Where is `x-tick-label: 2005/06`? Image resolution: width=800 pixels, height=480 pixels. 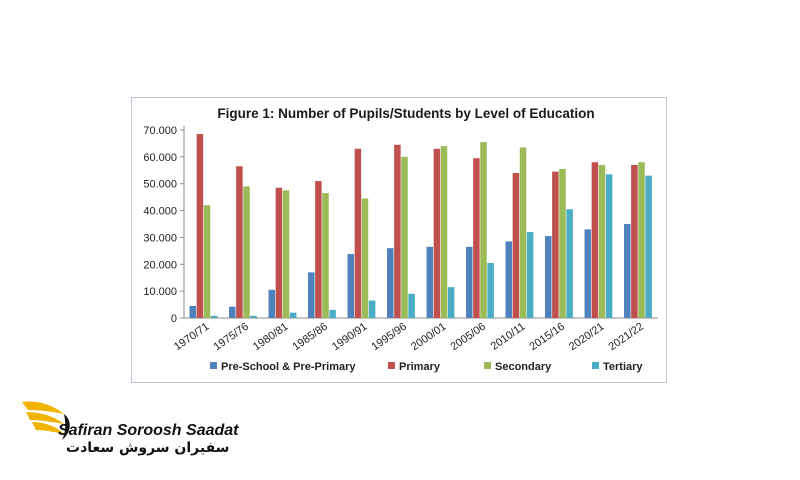 x-tick-label: 2005/06 is located at coordinates (468, 337).